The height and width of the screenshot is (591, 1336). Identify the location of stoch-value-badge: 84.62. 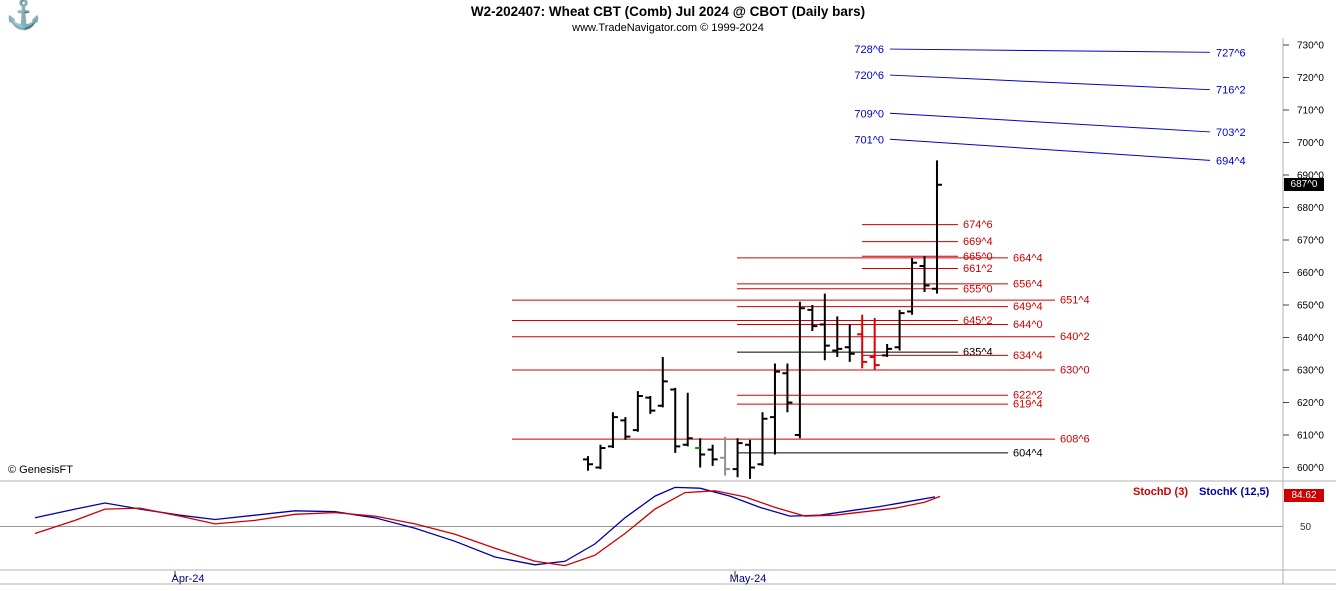
(1304, 496).